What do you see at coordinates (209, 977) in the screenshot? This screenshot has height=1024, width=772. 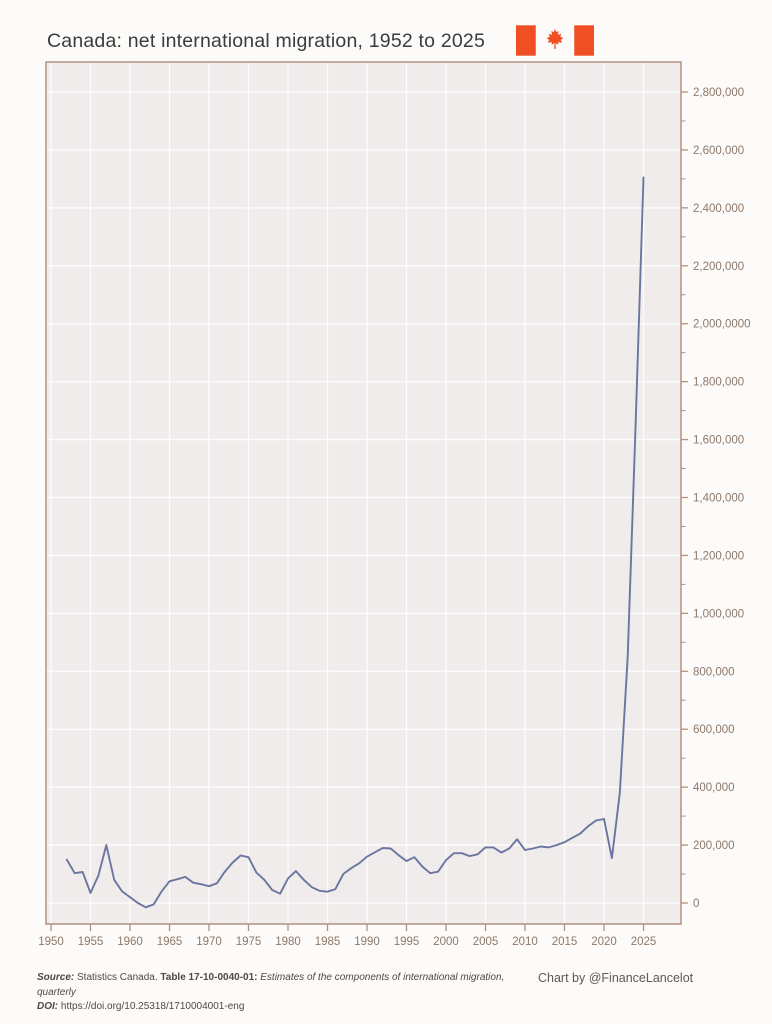 I see `source-table-id: Table 17-10-0040-01:` at bounding box center [209, 977].